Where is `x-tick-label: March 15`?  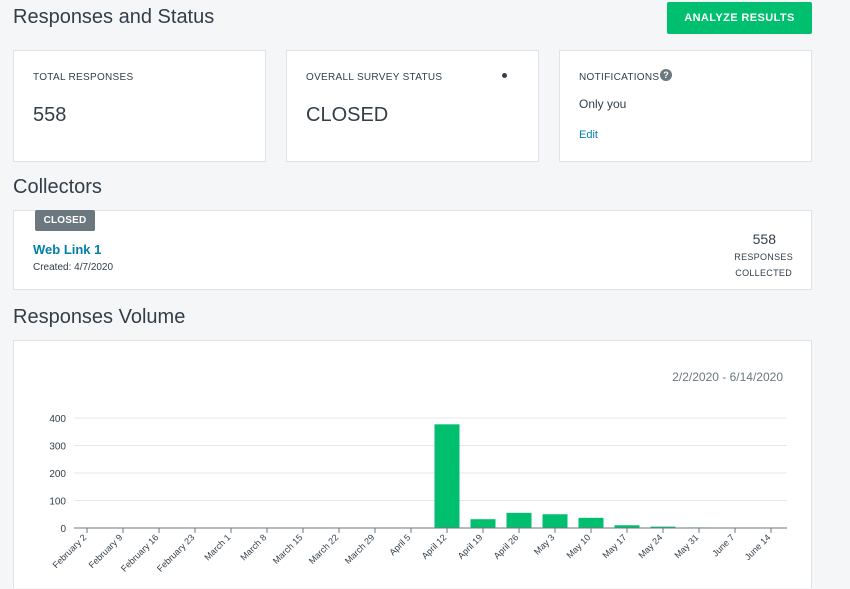 x-tick-label: March 15 is located at coordinates (288, 549).